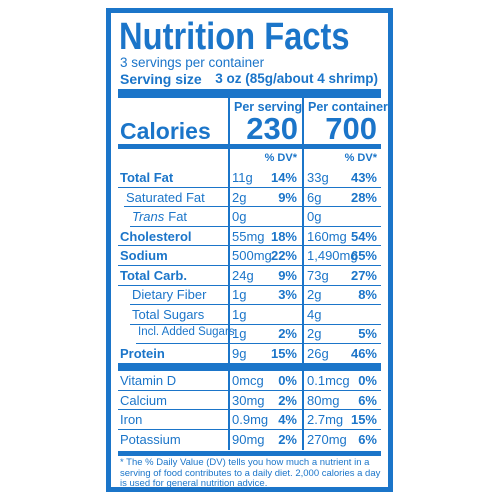 This screenshot has width=500, height=500. What do you see at coordinates (169, 295) in the screenshot?
I see `nutrient-label: Dietary Fiber` at bounding box center [169, 295].